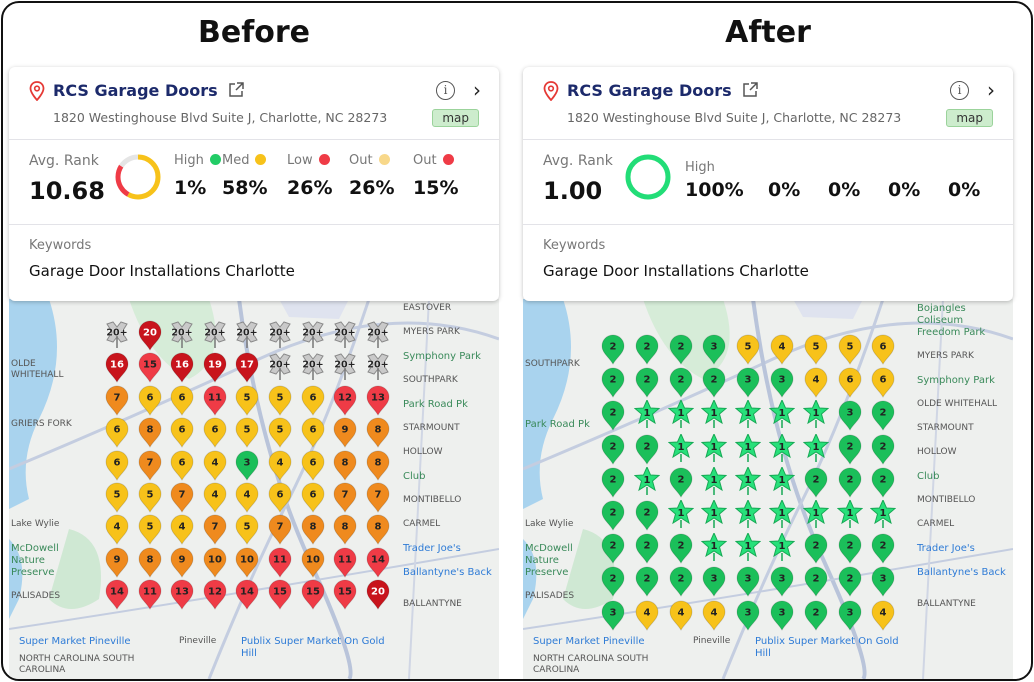 The width and height of the screenshot is (1034, 682). Describe the element at coordinates (445, 90) in the screenshot. I see `info-icon: i` at that location.